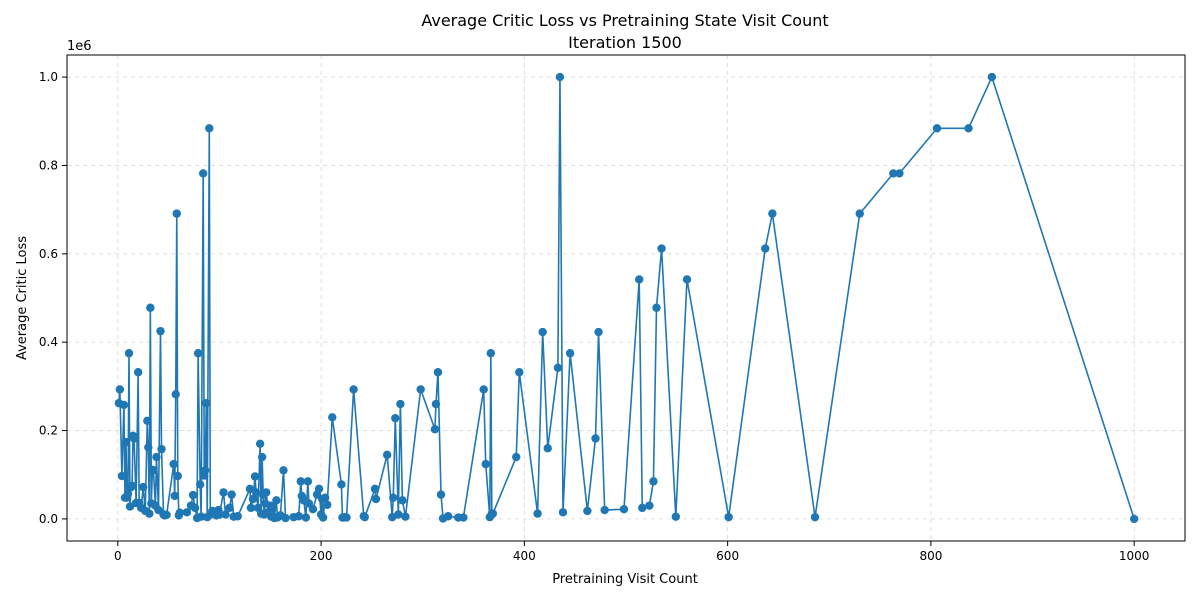 This screenshot has width=1200, height=600. Describe the element at coordinates (524, 556) in the screenshot. I see `x-tick-label: 400` at that location.